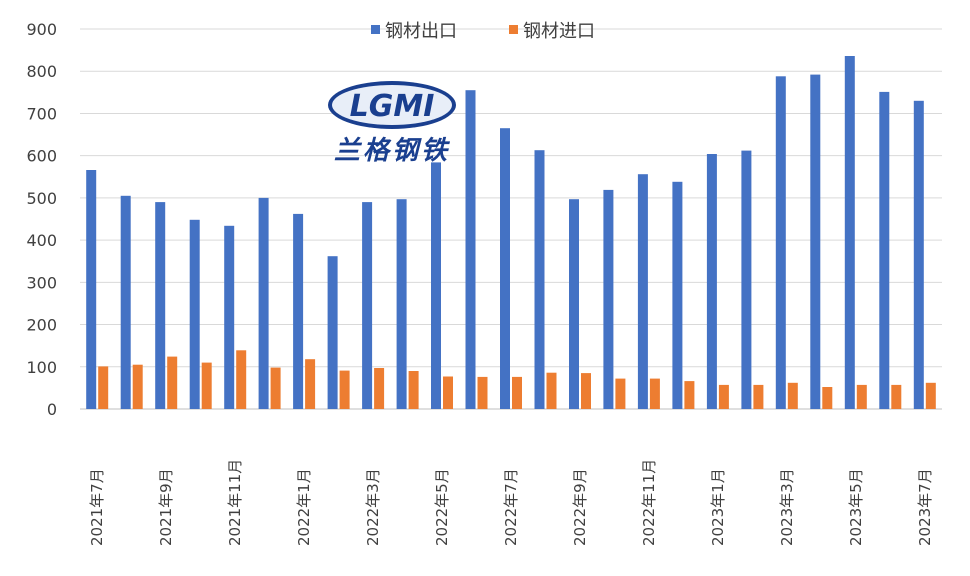 This screenshot has height=576, width=970. Describe the element at coordinates (41, 29) in the screenshot. I see `y-tick-label: 900` at that location.